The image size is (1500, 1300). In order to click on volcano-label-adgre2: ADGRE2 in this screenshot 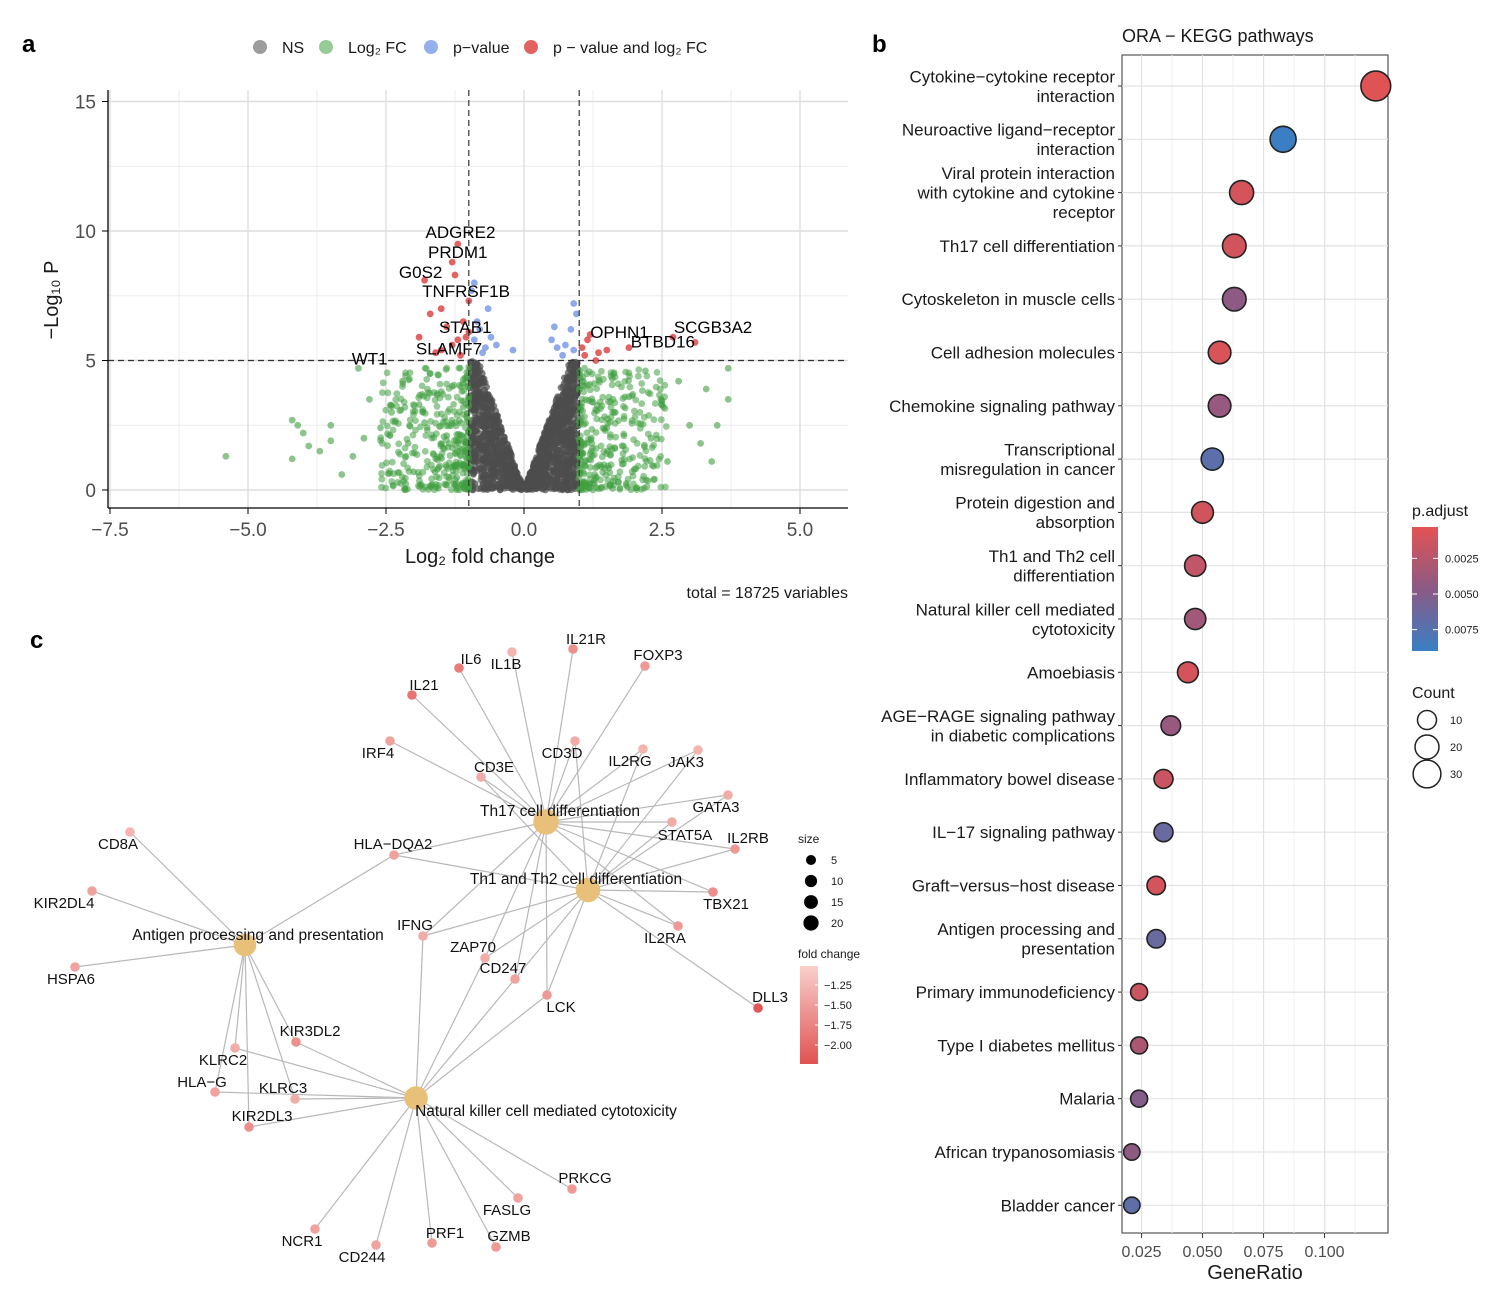, I will do `click(461, 232)`.